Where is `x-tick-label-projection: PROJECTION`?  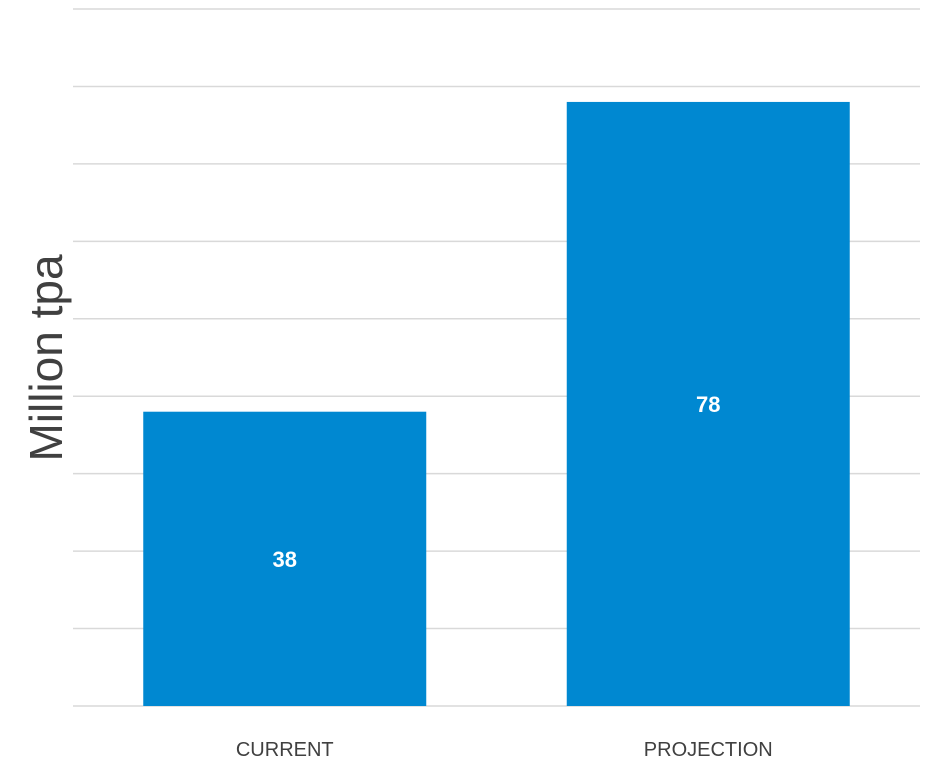 x-tick-label-projection: PROJECTION is located at coordinates (708, 750).